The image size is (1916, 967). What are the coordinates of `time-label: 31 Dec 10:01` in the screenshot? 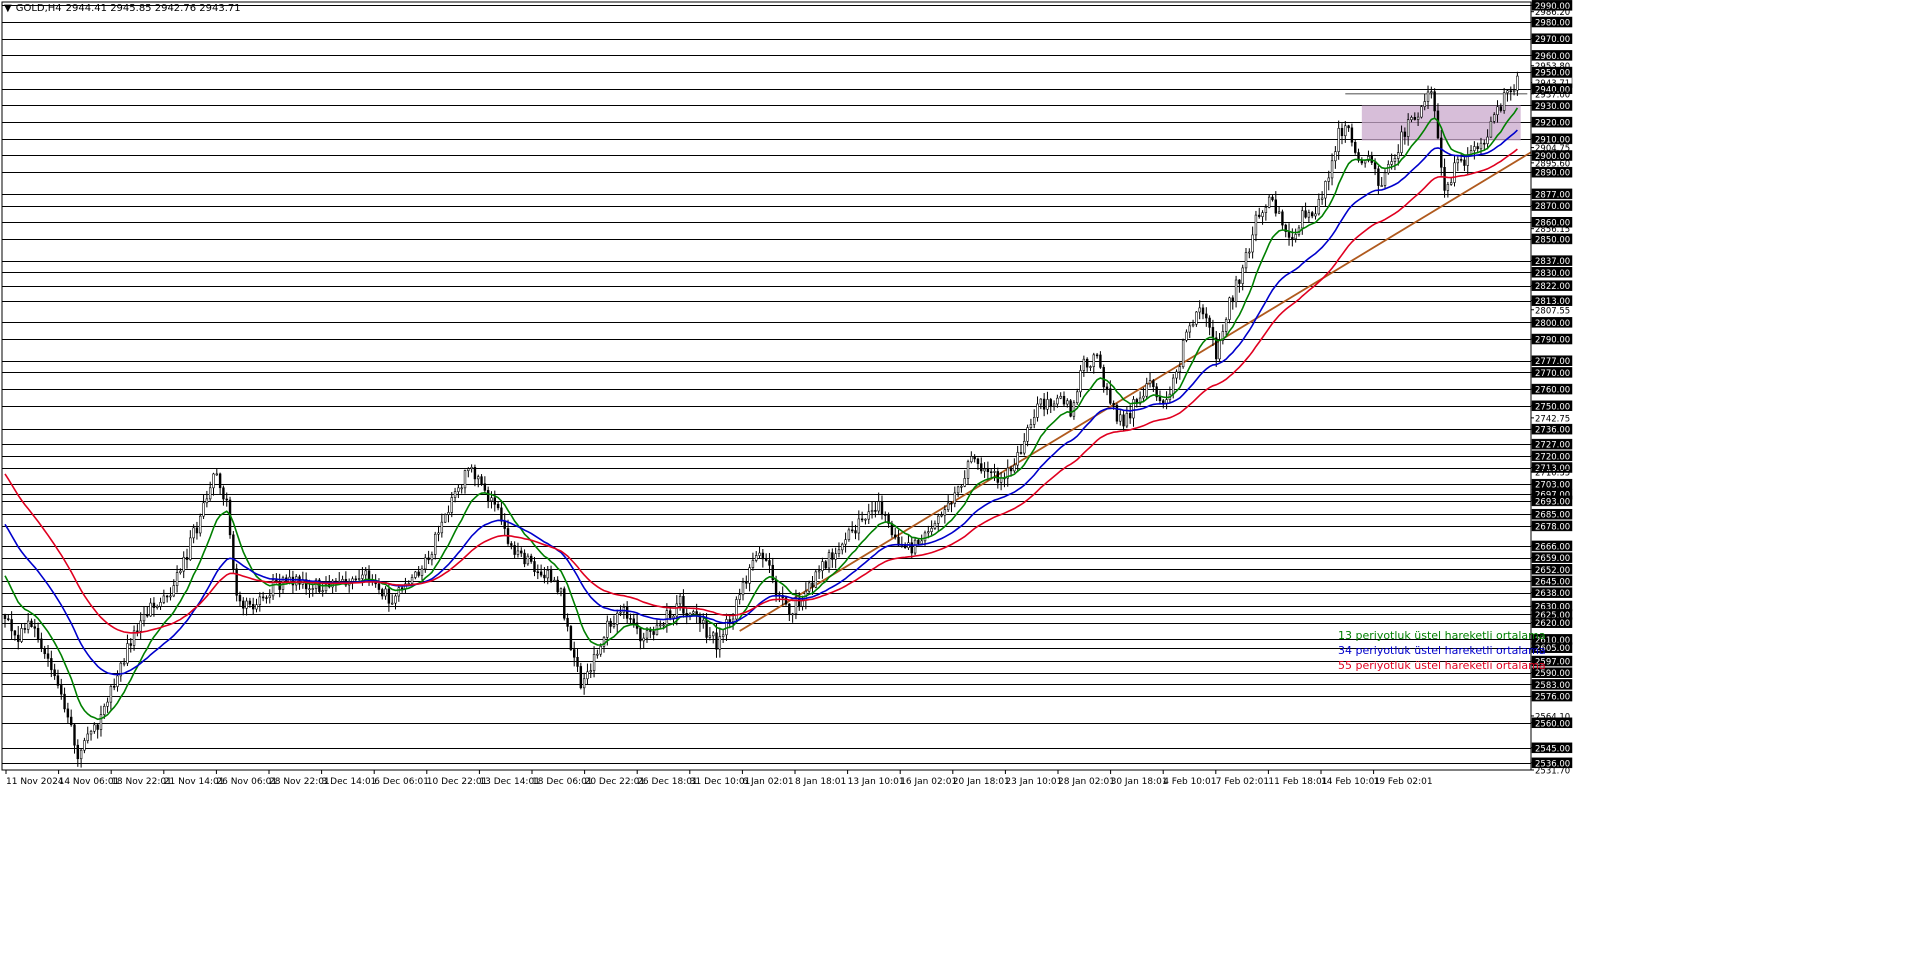 It's located at (720, 782).